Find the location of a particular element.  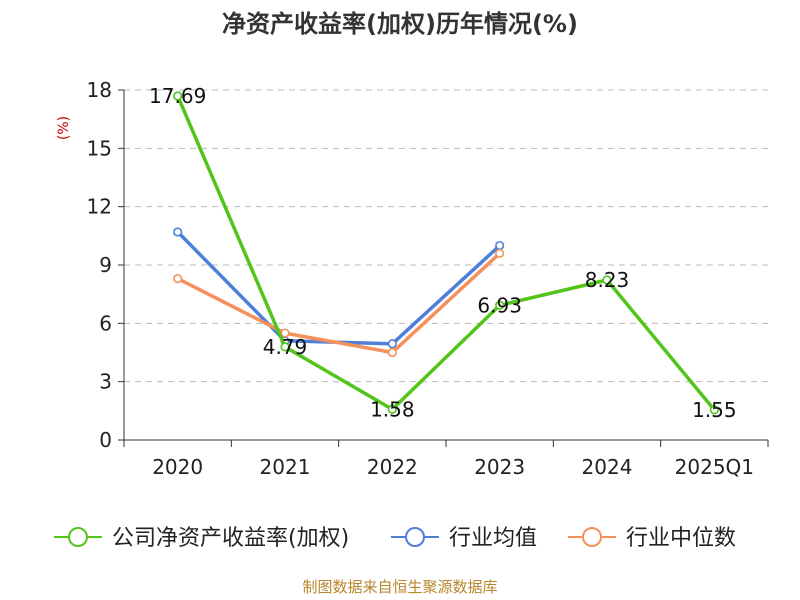

x-tick-label: 2020 is located at coordinates (177, 467).